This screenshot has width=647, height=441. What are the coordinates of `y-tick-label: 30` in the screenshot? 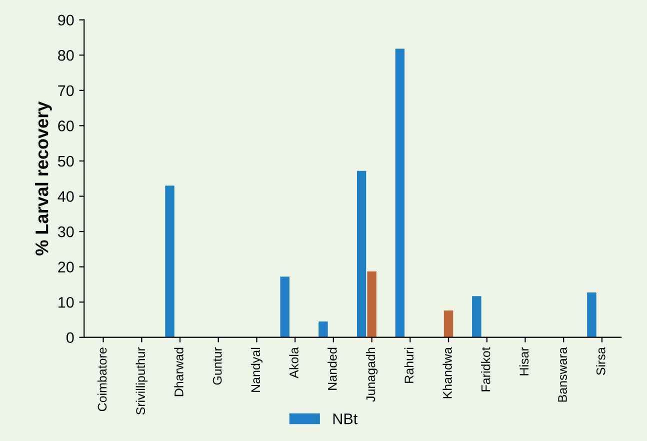 It's located at (66, 232).